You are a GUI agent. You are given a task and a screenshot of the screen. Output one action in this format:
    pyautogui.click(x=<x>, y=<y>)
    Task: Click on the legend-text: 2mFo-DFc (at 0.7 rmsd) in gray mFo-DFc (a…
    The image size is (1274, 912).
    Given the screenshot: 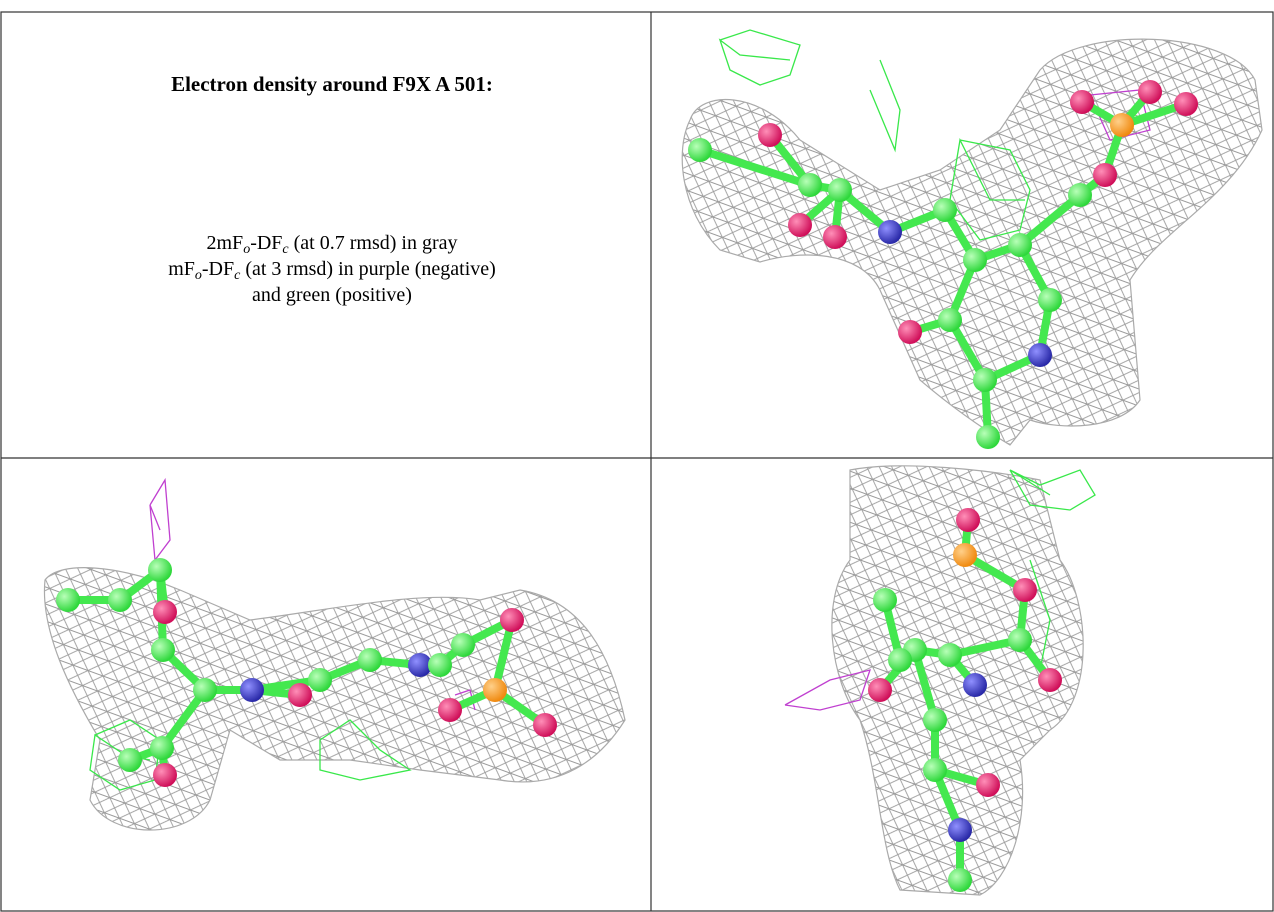 What is the action you would take?
    pyautogui.click(x=332, y=269)
    